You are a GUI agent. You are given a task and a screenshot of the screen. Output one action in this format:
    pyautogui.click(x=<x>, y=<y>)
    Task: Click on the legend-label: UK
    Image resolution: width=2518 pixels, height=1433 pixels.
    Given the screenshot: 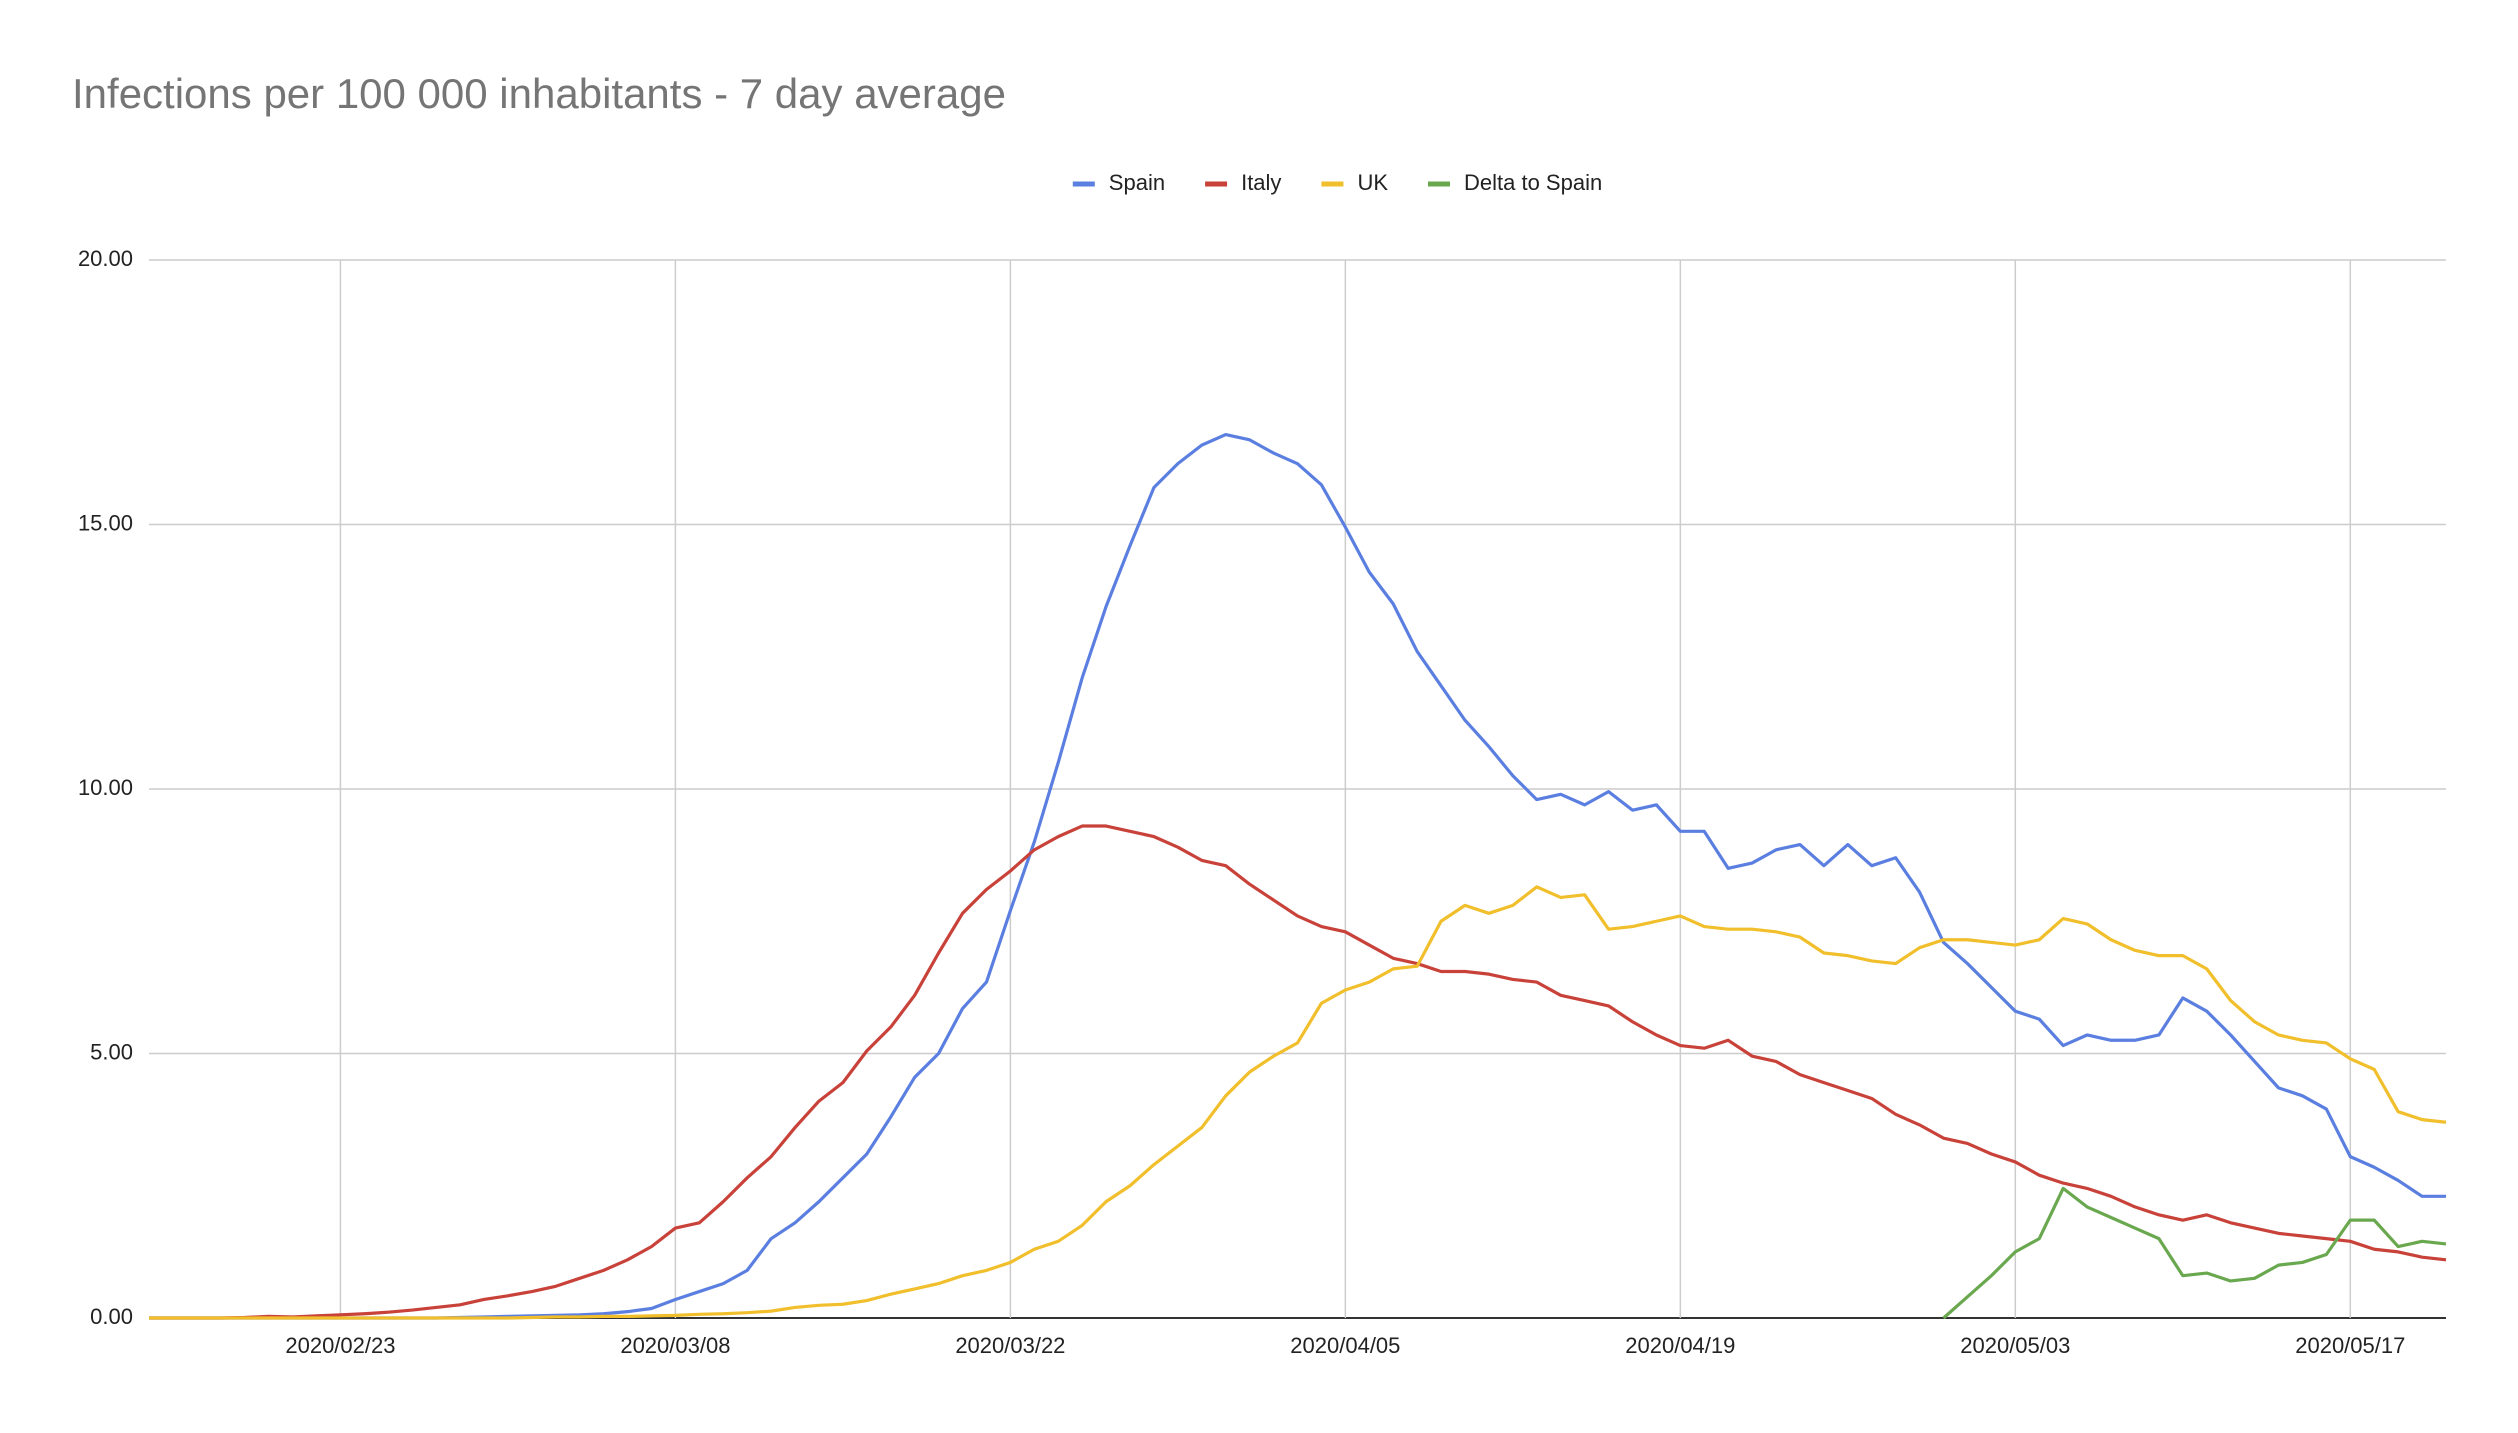 What is the action you would take?
    pyautogui.click(x=1372, y=182)
    